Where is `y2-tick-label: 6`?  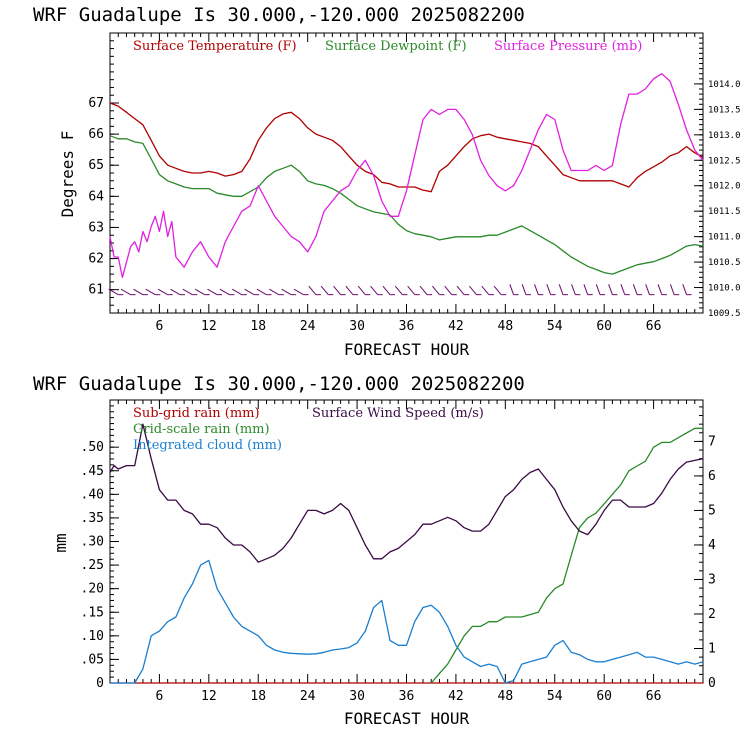
y2-tick-label: 6 is located at coordinates (712, 476).